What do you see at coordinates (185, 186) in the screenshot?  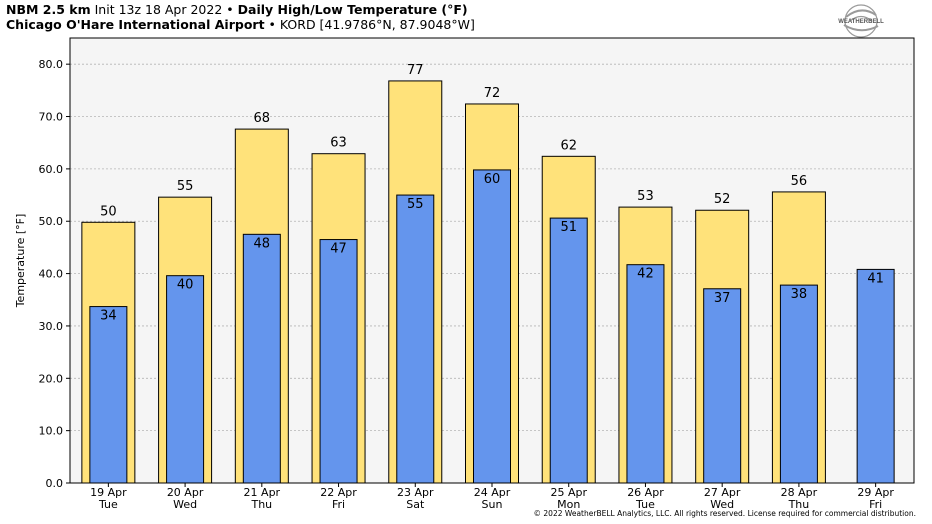 I see `high-temp-label: 55` at bounding box center [185, 186].